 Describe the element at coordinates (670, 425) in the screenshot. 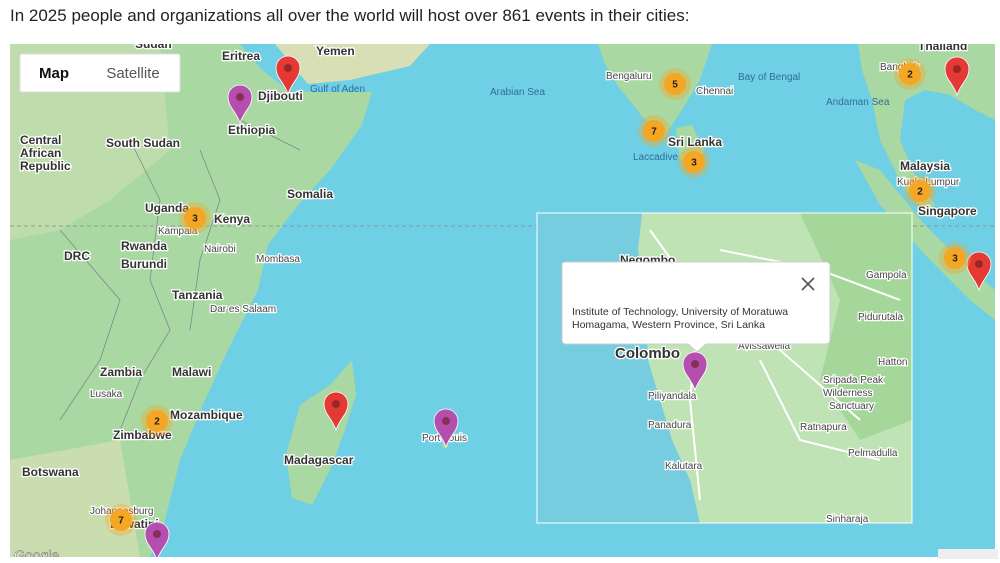

I see `place-label: Panadura` at that location.